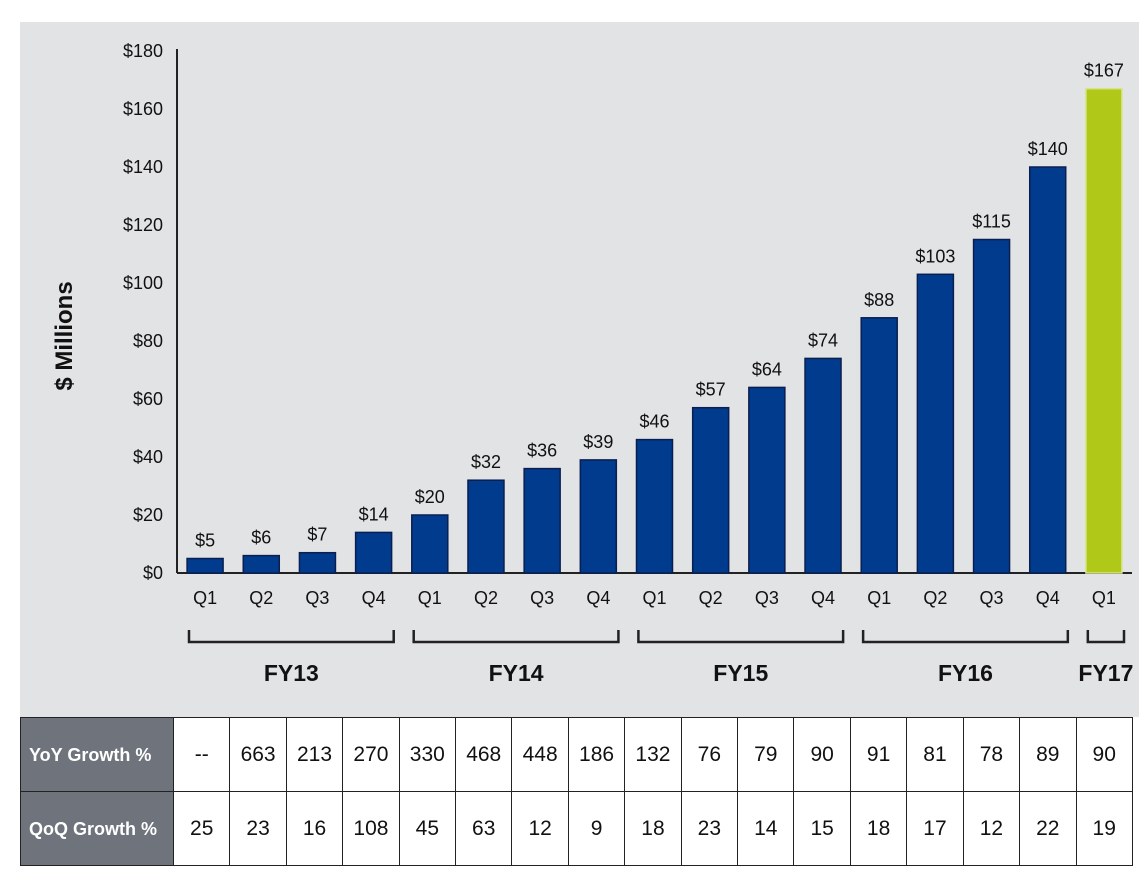 The image size is (1139, 872). Describe the element at coordinates (660, 658) in the screenshot. I see `fiscal-year-brackets: FY13 FY14 FY15 FY16 FY17` at that location.